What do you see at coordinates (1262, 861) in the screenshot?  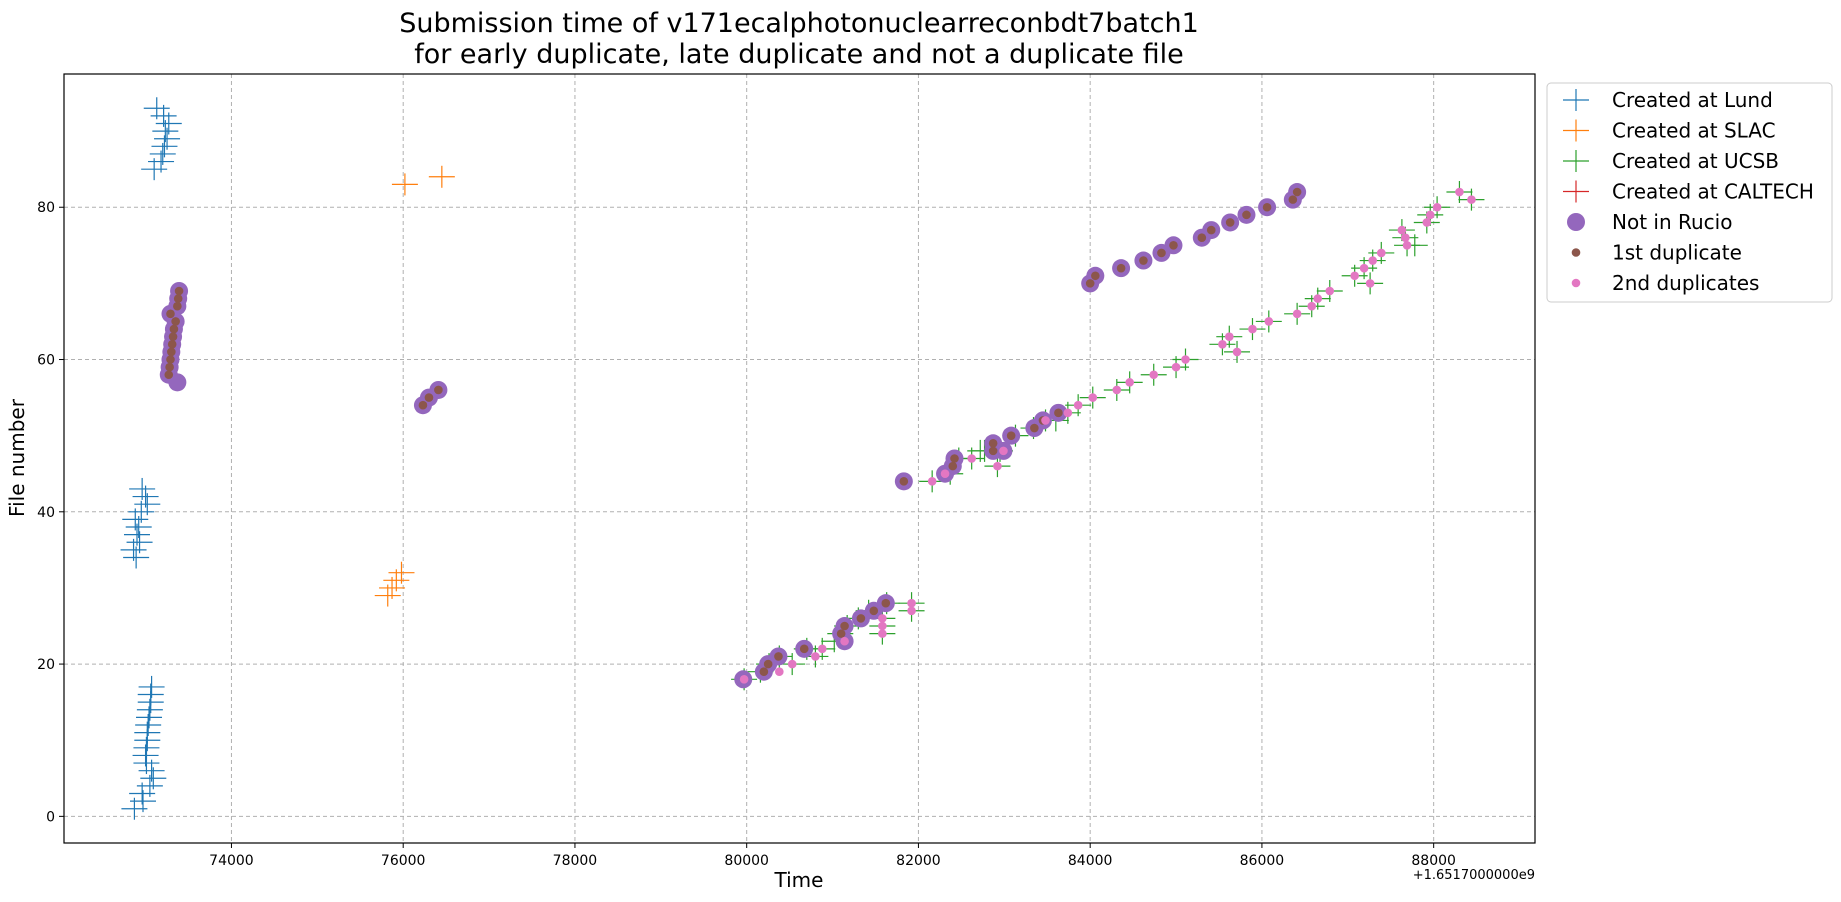 I see `x-tick-label: 86000` at bounding box center [1262, 861].